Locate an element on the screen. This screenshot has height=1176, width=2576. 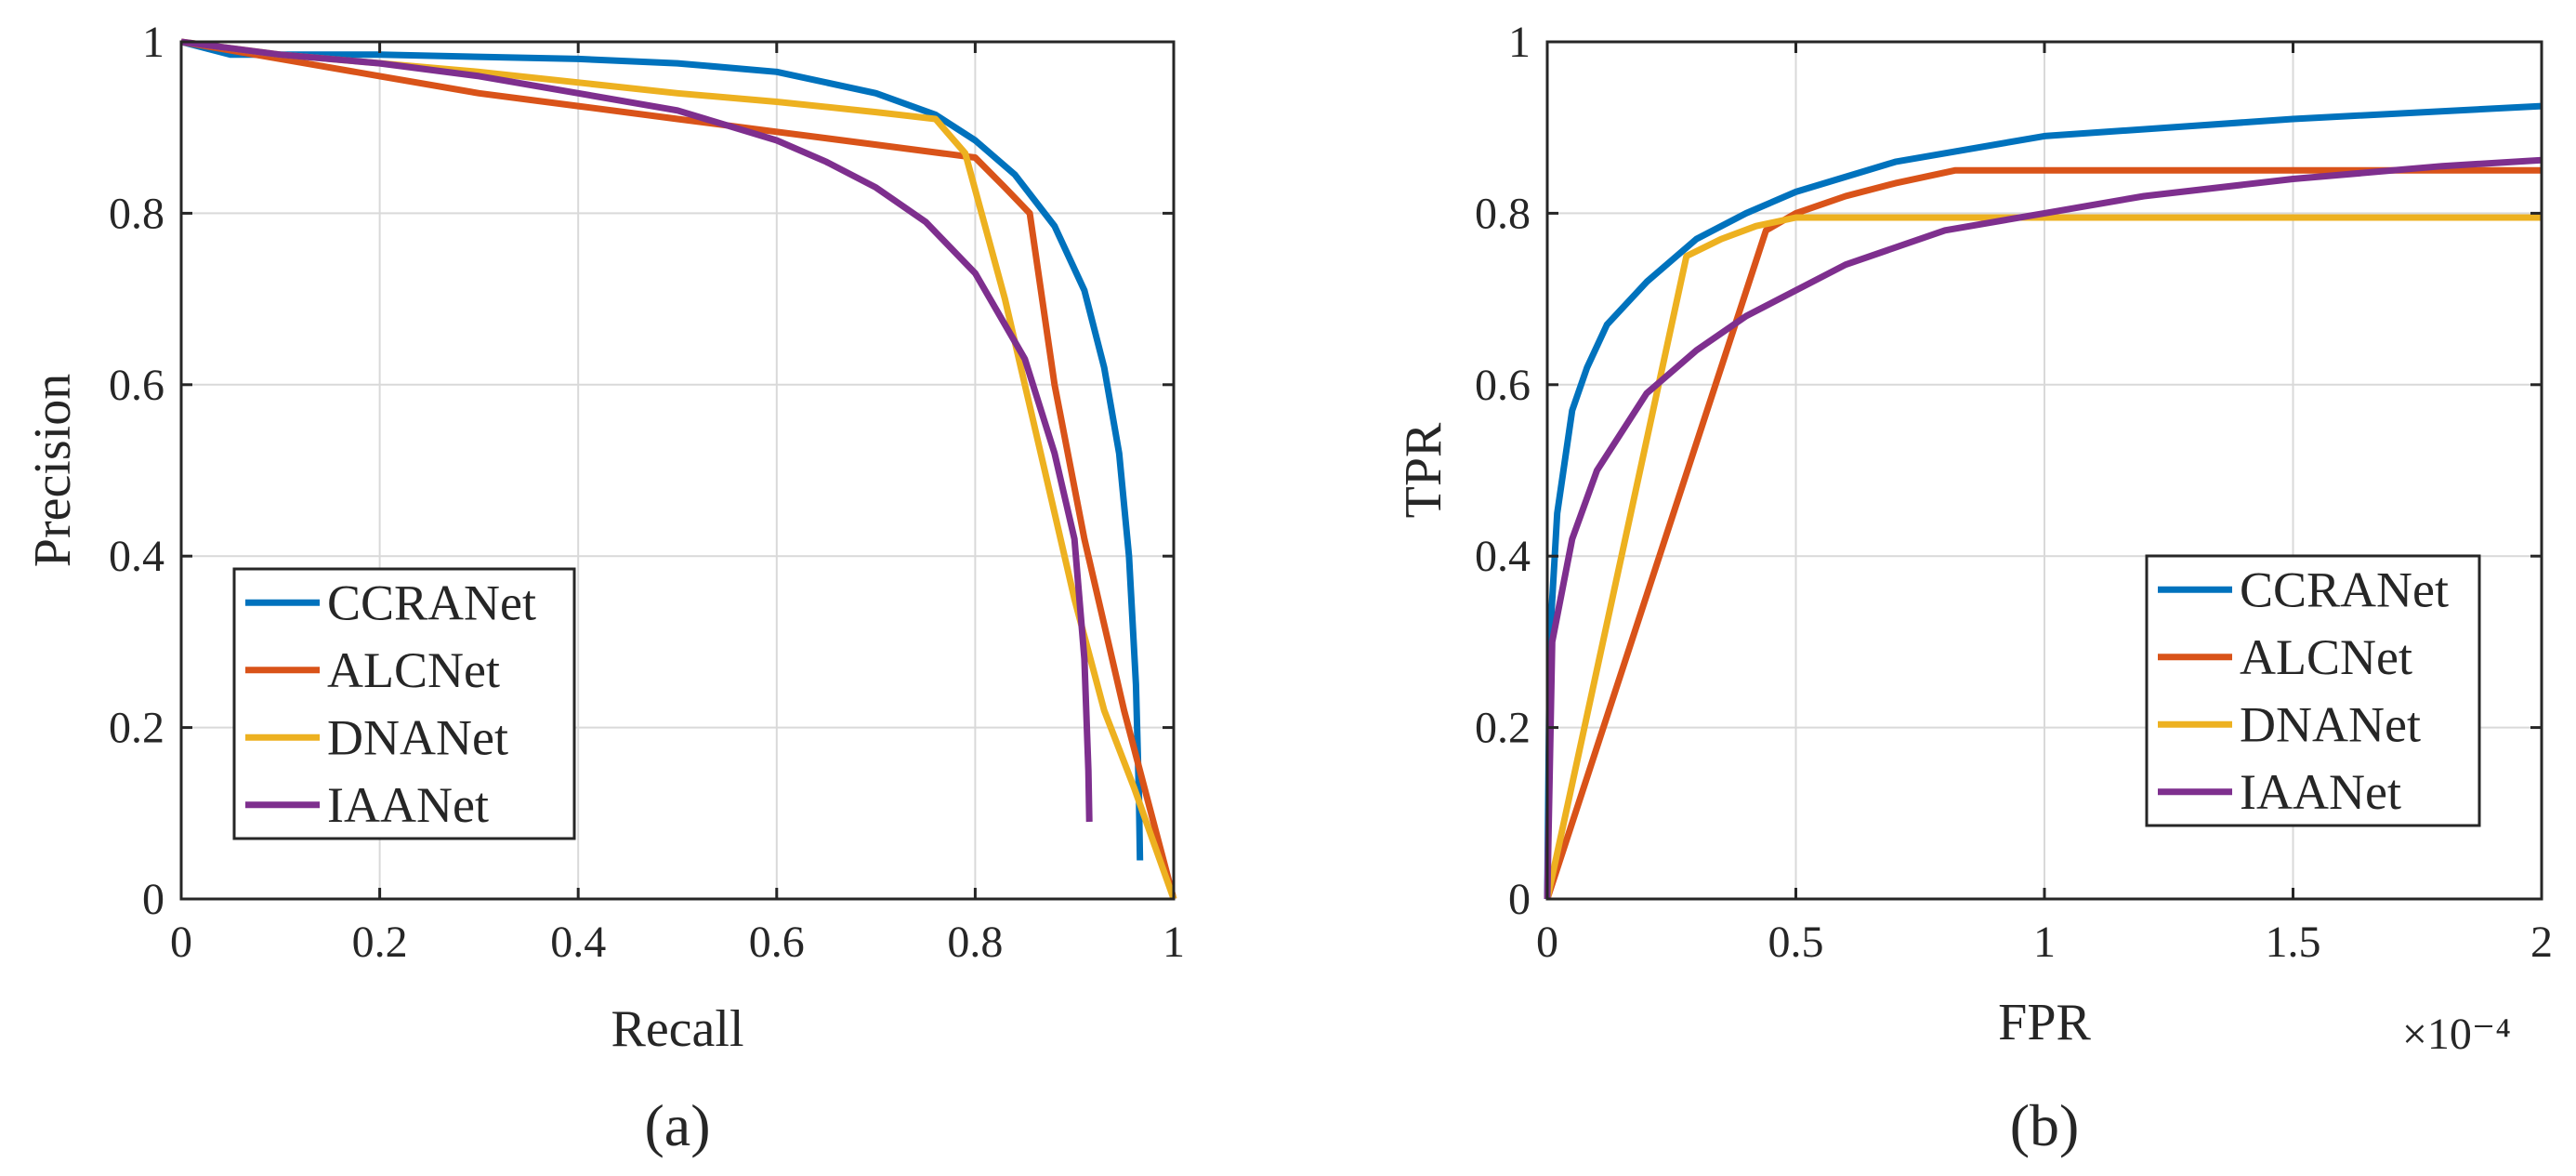
panel-label: (b) is located at coordinates (2045, 1125).